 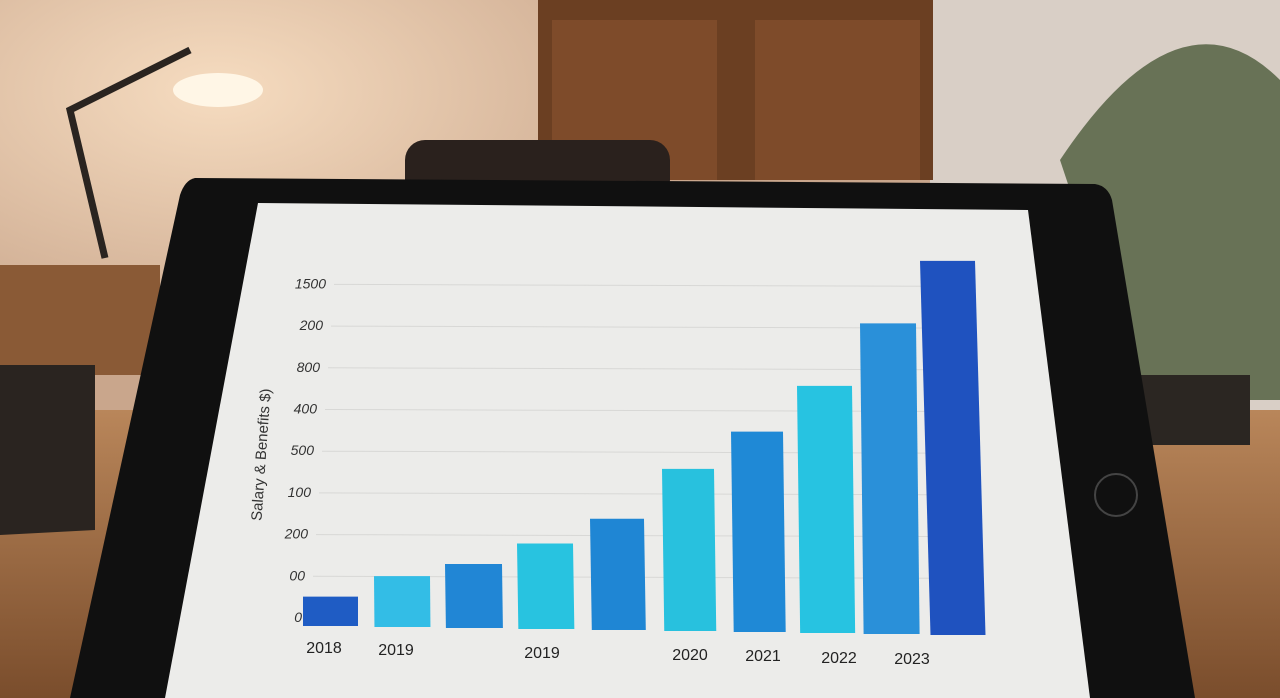 I want to click on cabinet-door, so click(x=837, y=100).